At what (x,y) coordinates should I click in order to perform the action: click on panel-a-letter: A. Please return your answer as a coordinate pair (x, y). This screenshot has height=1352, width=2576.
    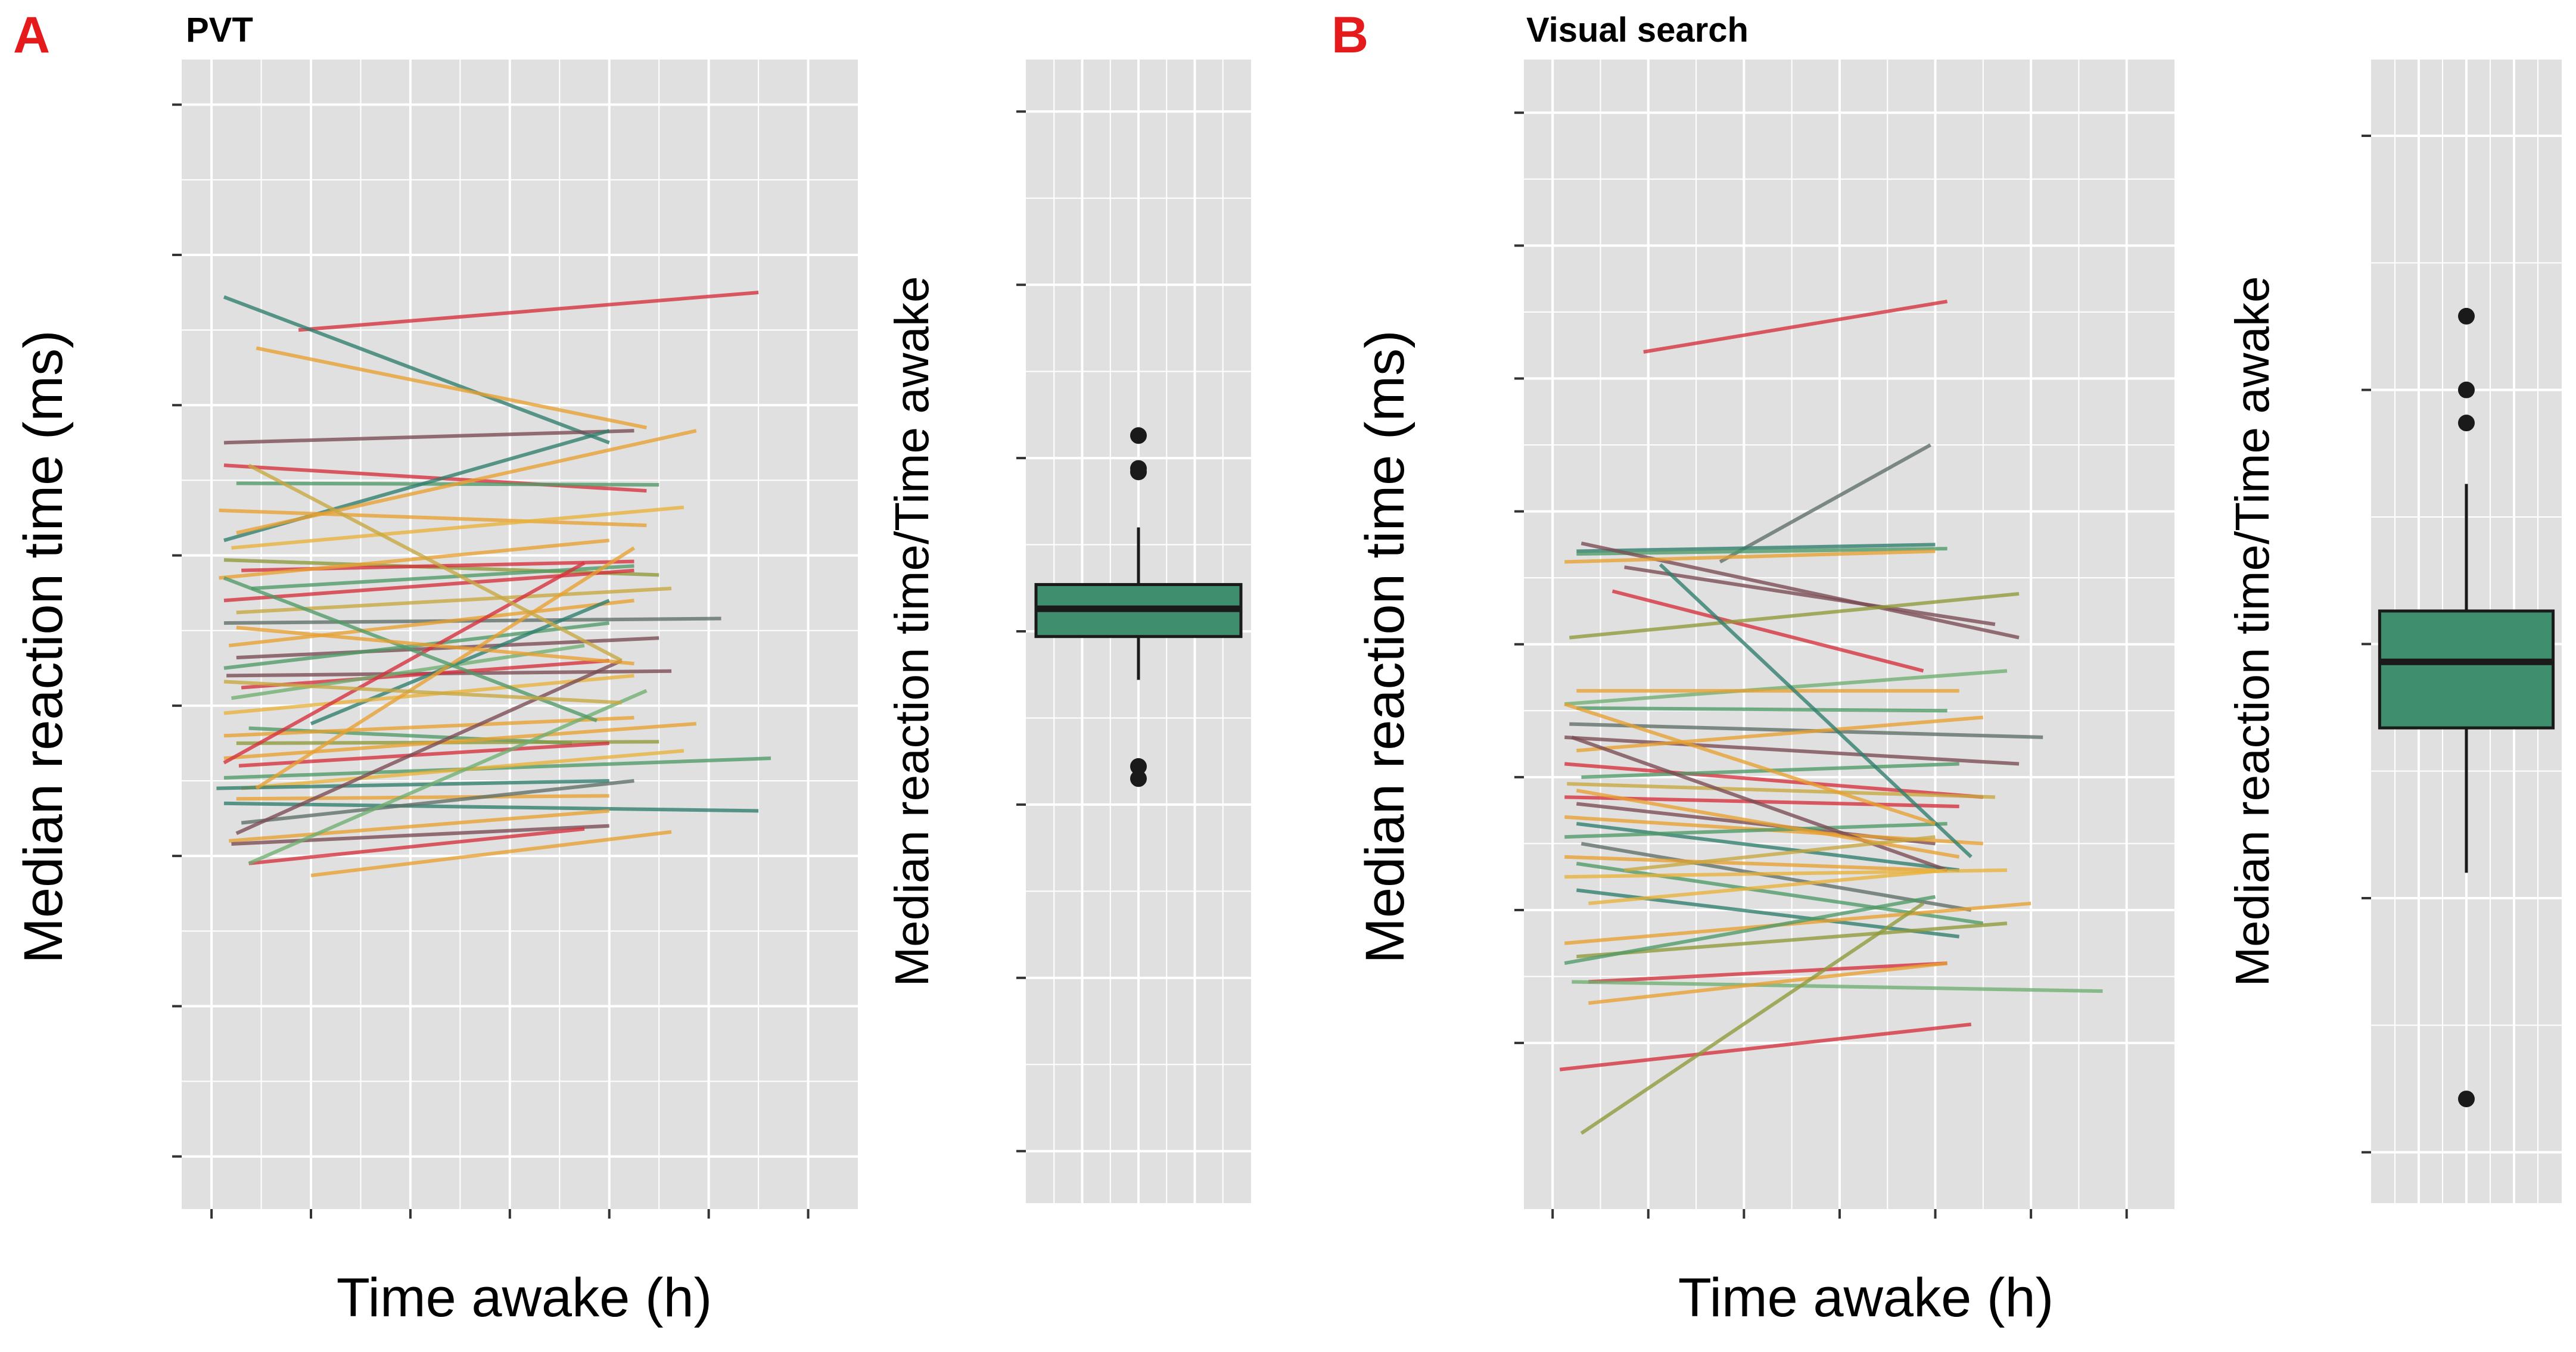
    Looking at the image, I should click on (31, 36).